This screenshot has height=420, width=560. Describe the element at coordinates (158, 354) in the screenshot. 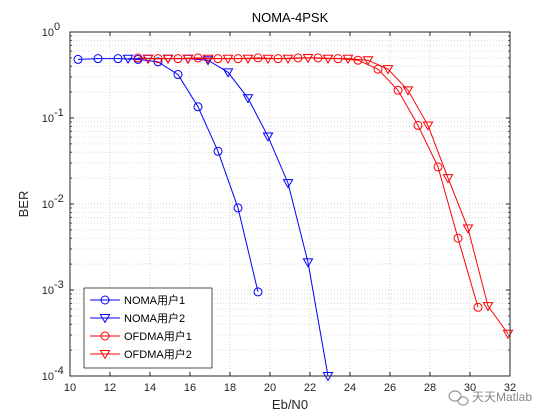

I see `legend-label: OFDMA用户2` at that location.